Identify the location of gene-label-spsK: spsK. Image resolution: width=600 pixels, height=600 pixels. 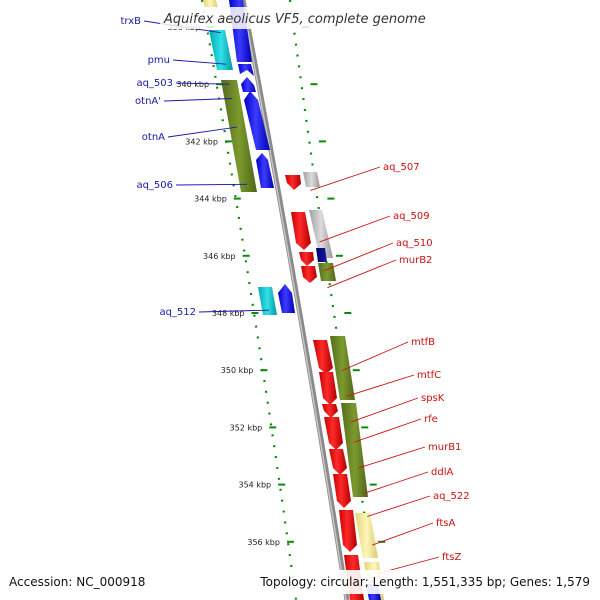
(433, 398).